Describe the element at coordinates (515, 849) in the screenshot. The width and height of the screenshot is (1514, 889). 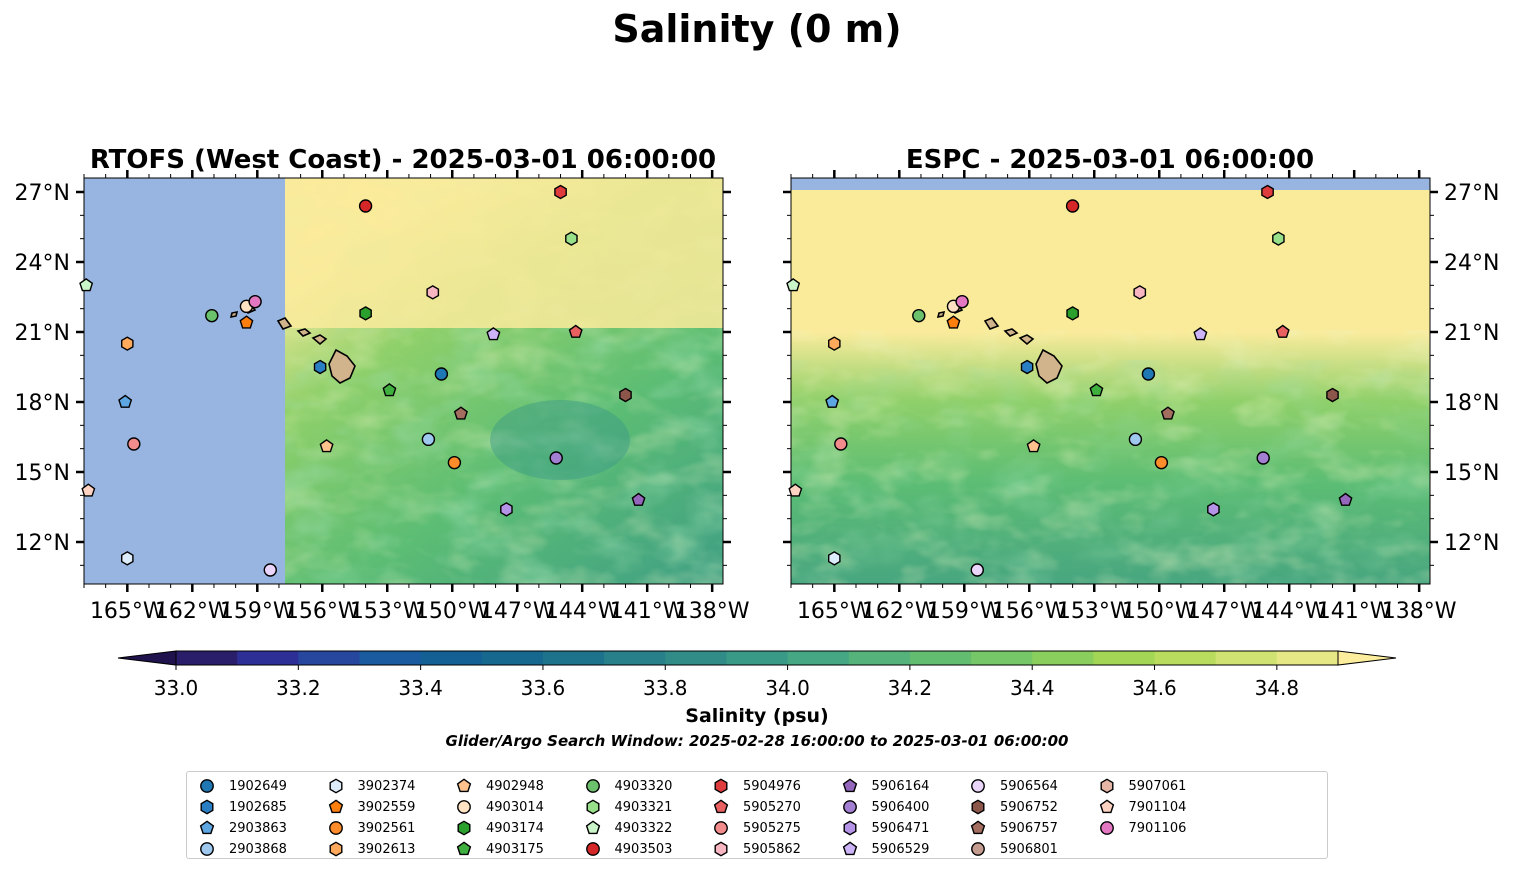
I see `legend-label: 4903175` at that location.